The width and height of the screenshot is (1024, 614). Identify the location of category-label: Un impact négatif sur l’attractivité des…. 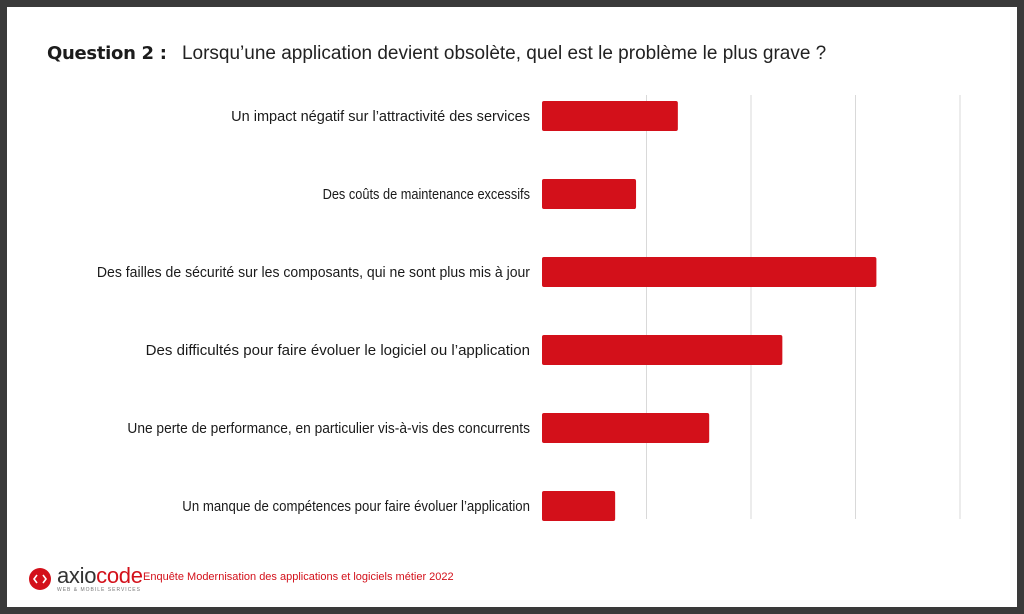
(380, 116).